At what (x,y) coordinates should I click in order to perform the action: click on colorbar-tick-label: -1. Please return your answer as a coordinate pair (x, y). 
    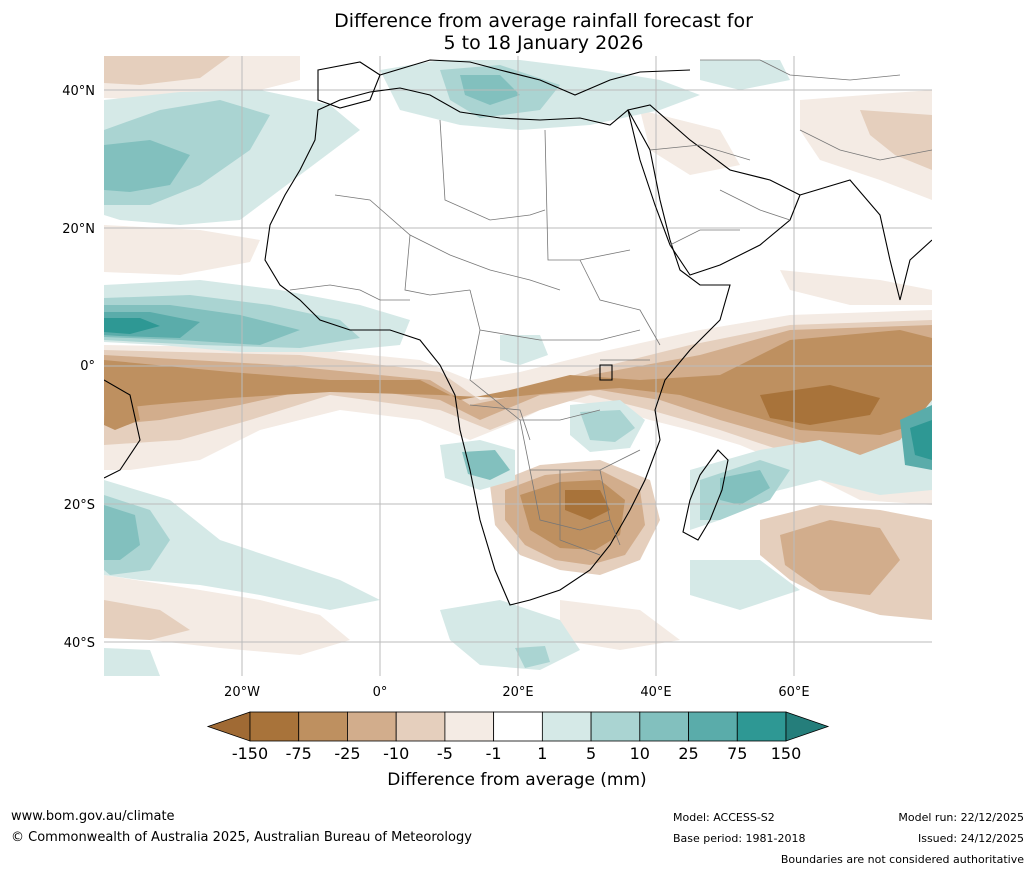
    Looking at the image, I should click on (494, 753).